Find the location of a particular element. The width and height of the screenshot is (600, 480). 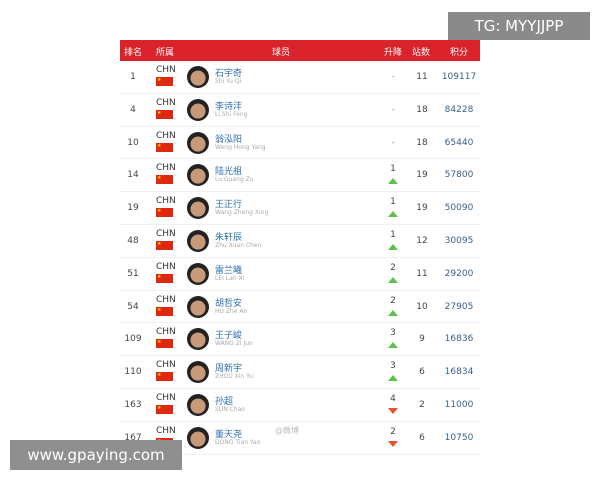

table-row: 48 CHN 朱轩辰 Zhu Xuan Chen 1 12 30095 is located at coordinates (300, 241).